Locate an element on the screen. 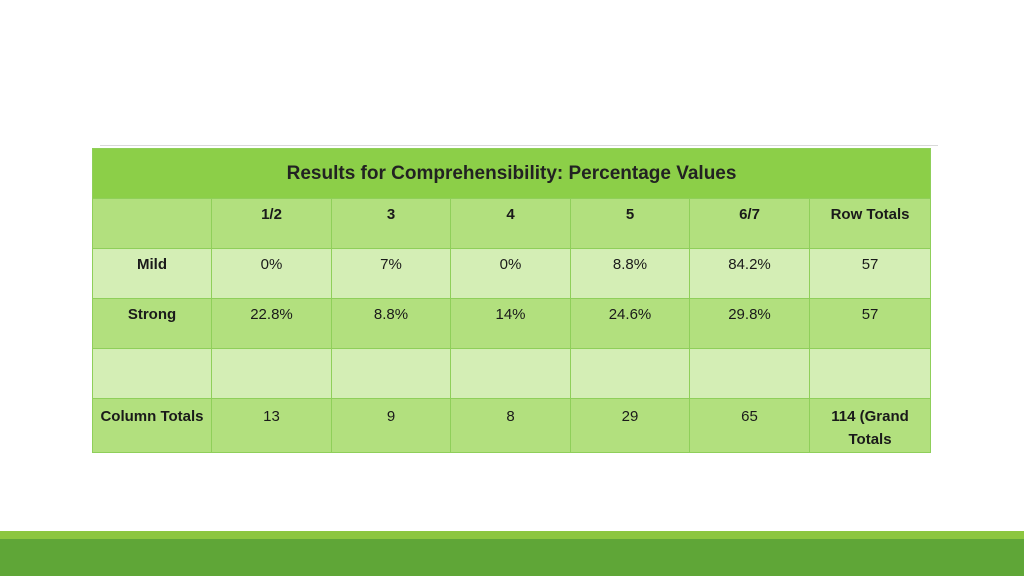 This screenshot has width=1024, height=576. table-row-empty is located at coordinates (512, 373).